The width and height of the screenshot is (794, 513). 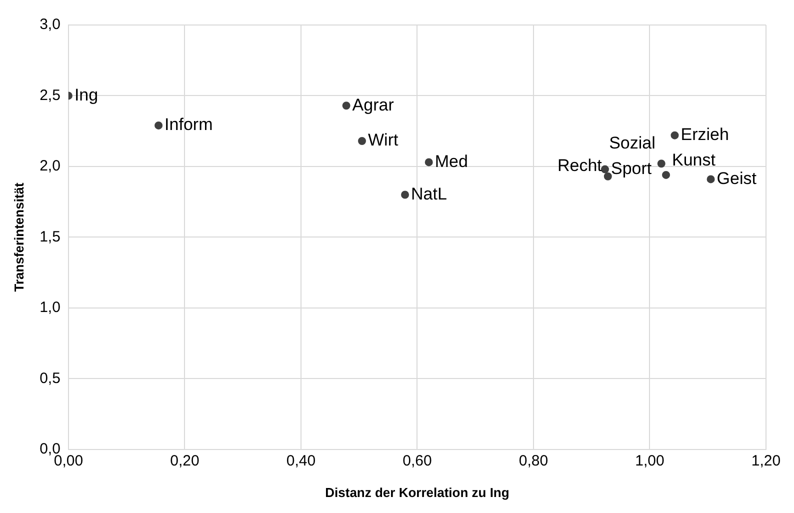 I want to click on annotation: Kunst, so click(x=694, y=160).